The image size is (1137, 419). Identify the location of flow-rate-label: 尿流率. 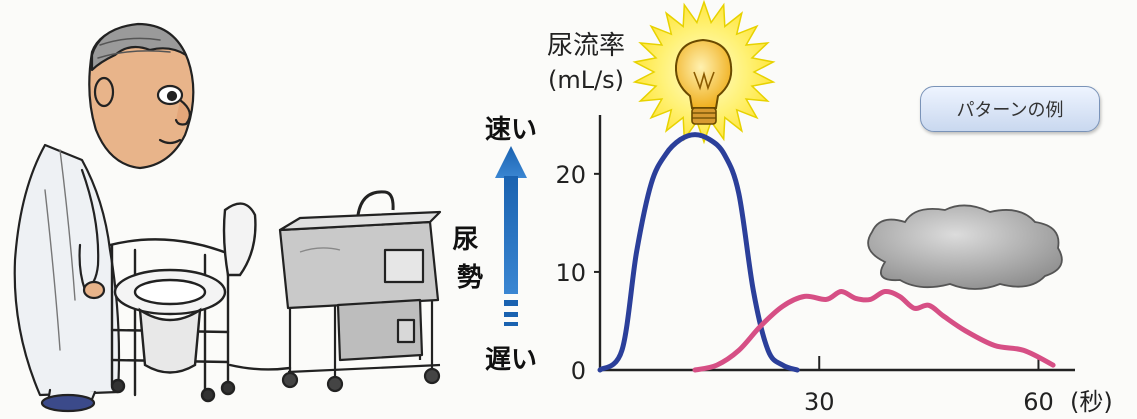
(586, 46).